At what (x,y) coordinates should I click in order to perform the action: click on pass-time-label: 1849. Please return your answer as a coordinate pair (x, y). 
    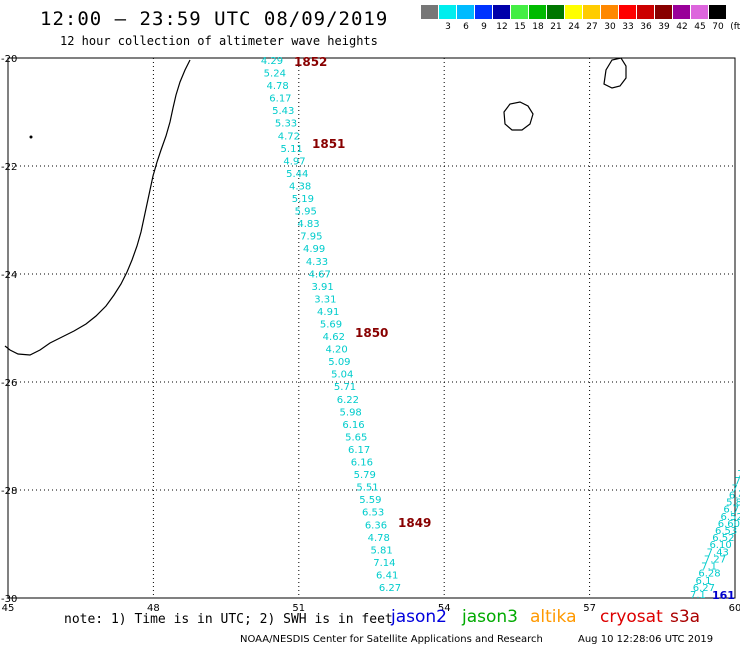
    Looking at the image, I should click on (414, 523).